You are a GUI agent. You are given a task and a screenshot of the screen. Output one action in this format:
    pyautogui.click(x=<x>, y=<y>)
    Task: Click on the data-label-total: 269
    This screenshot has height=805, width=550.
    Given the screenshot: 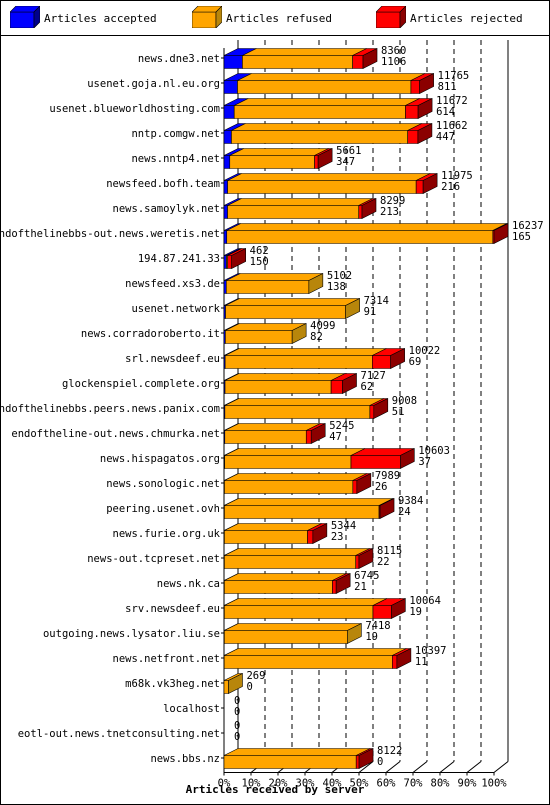 What is the action you would take?
    pyautogui.click(x=255, y=676)
    